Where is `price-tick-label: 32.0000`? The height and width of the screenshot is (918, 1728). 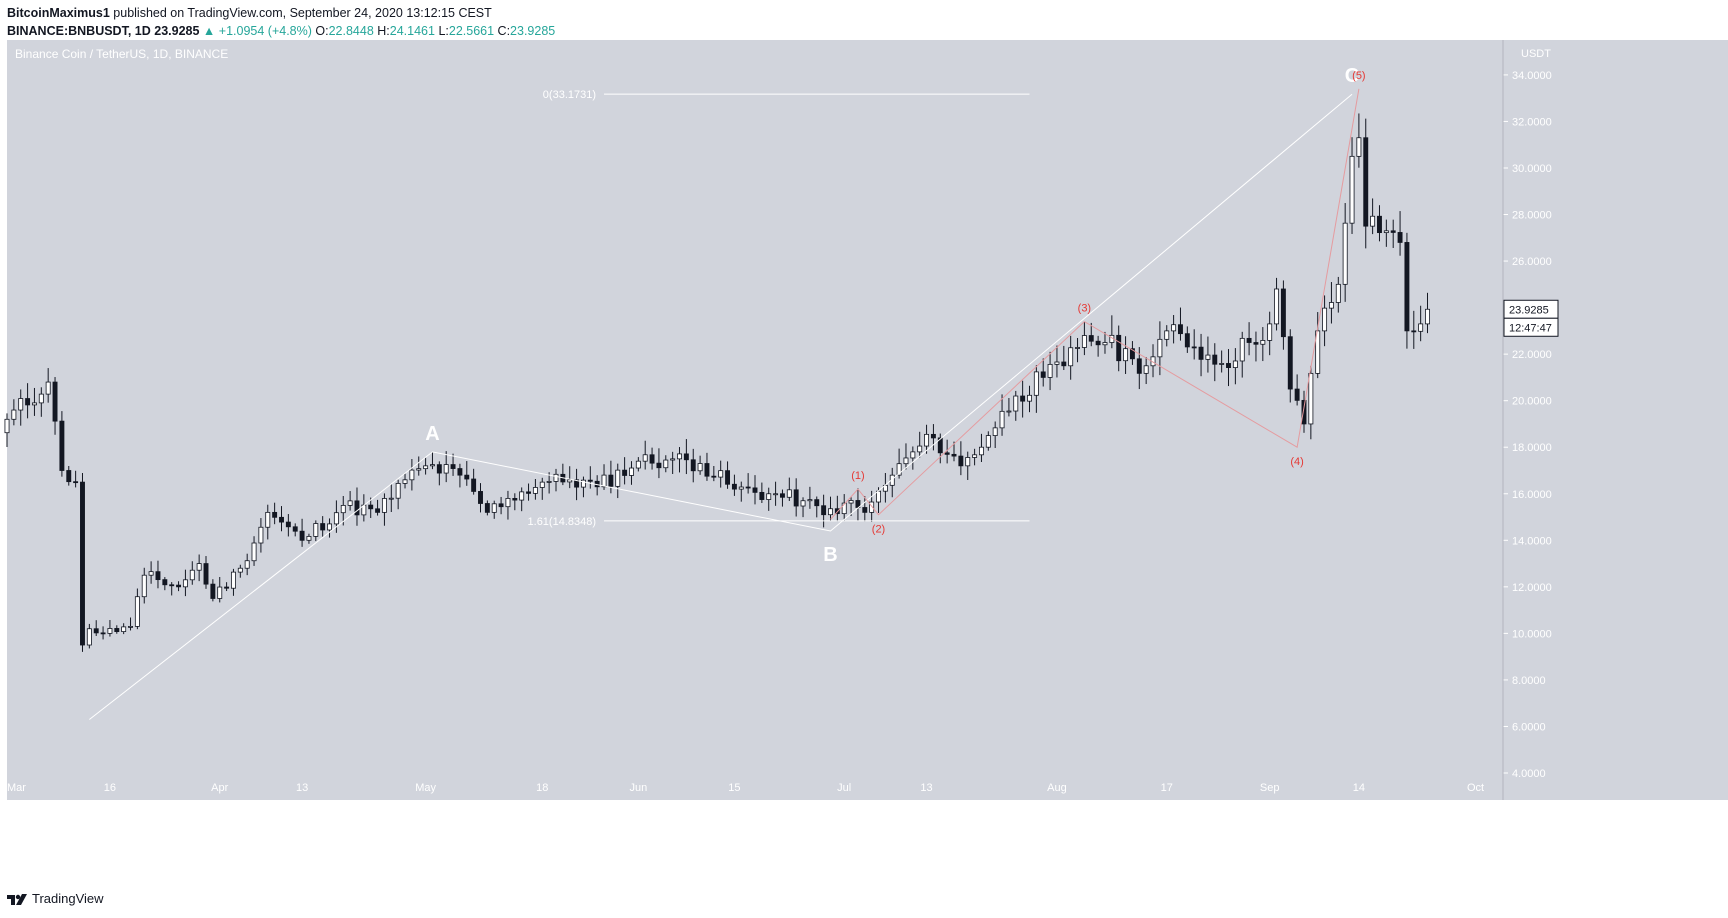
price-tick-label: 32.0000 is located at coordinates (1532, 122).